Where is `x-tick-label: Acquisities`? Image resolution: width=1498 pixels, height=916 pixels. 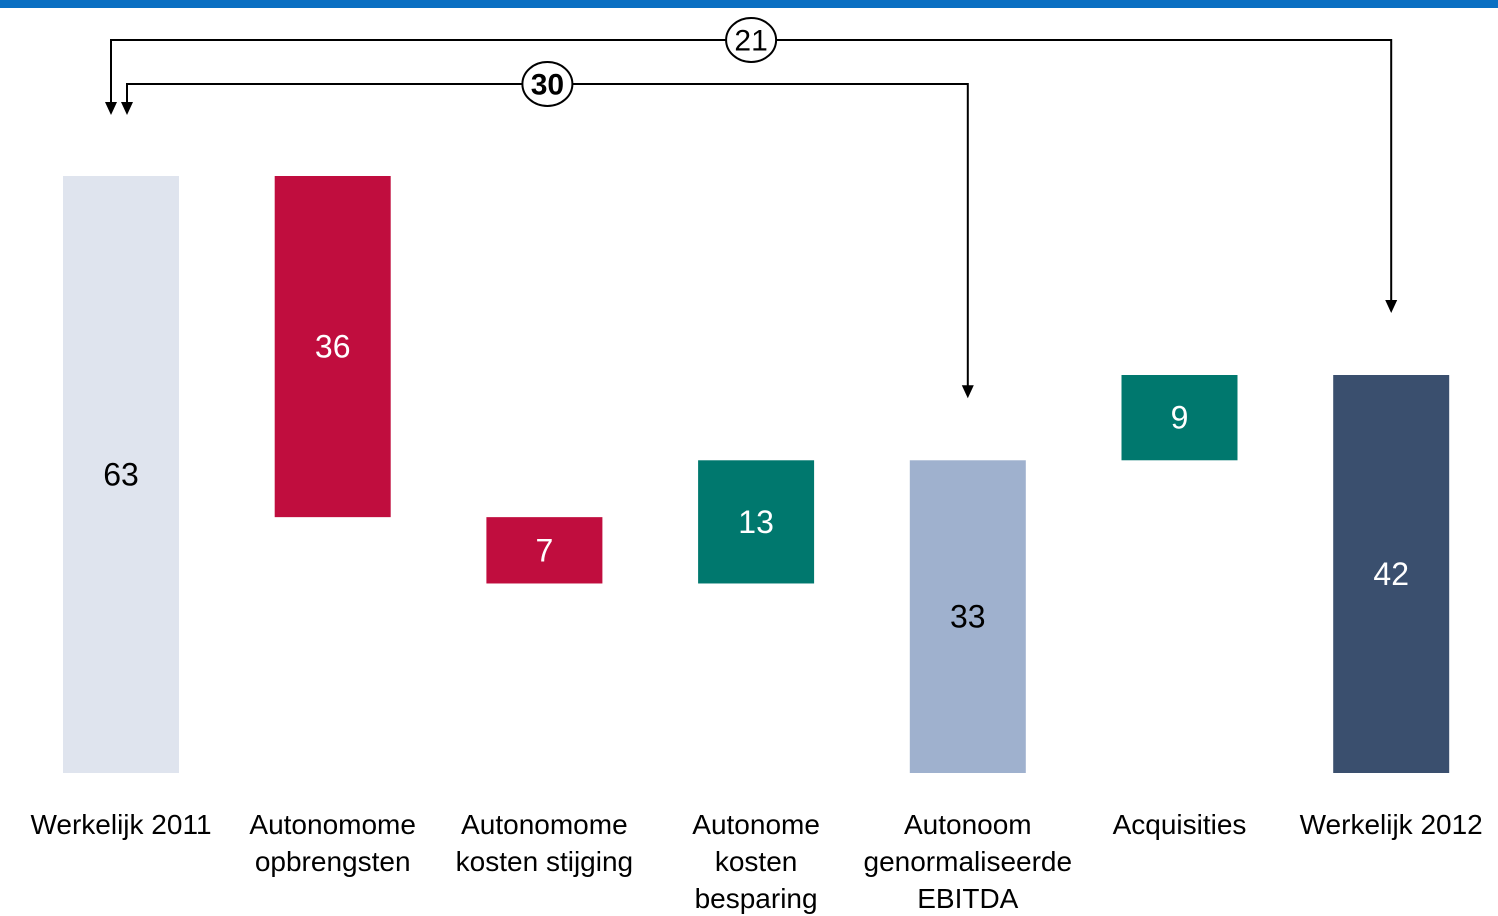 x-tick-label: Acquisities is located at coordinates (1179, 824).